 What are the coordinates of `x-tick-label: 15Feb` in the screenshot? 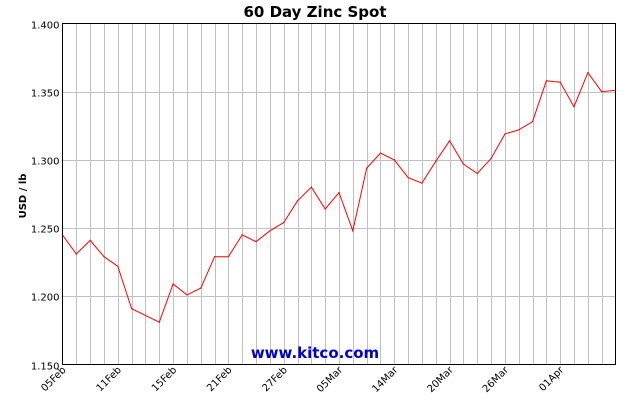 It's located at (164, 379).